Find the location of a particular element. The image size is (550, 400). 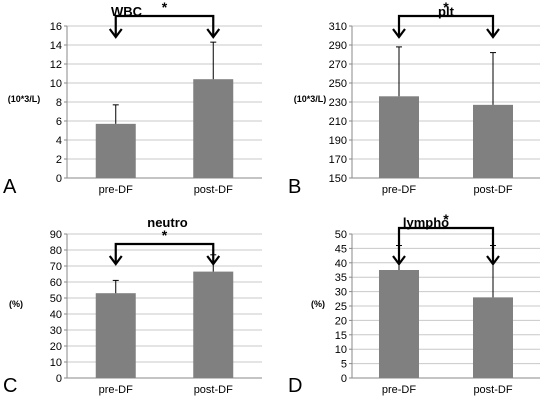

y-tick-label: 35 is located at coordinates (341, 278).